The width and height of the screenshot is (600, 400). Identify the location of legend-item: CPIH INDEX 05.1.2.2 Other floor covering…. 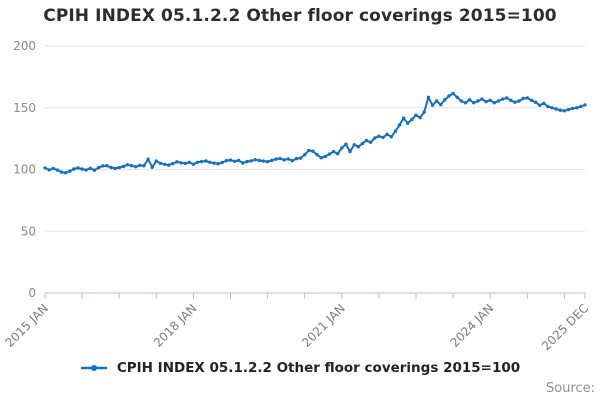
(300, 368).